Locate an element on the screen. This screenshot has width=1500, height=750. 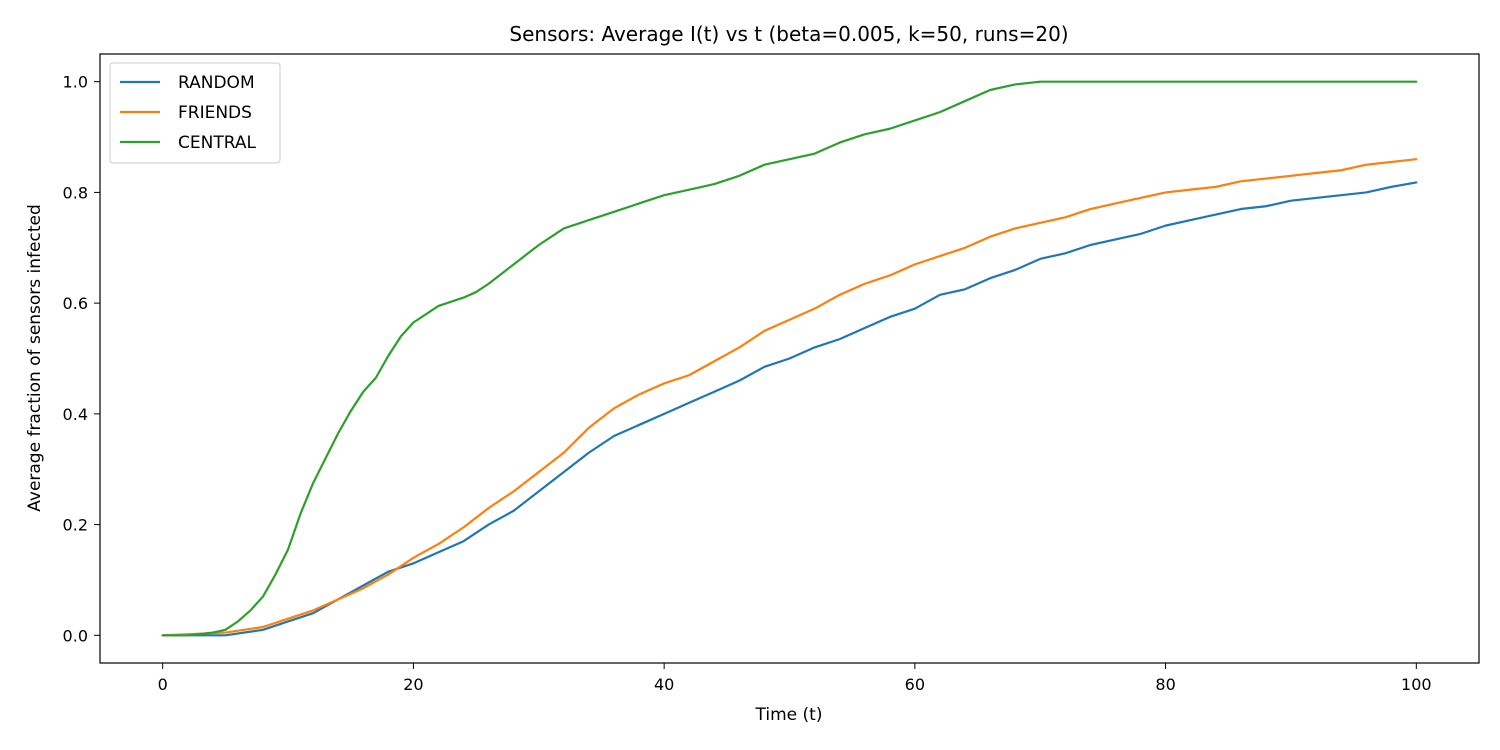
x-tick-label: 60 is located at coordinates (915, 684).